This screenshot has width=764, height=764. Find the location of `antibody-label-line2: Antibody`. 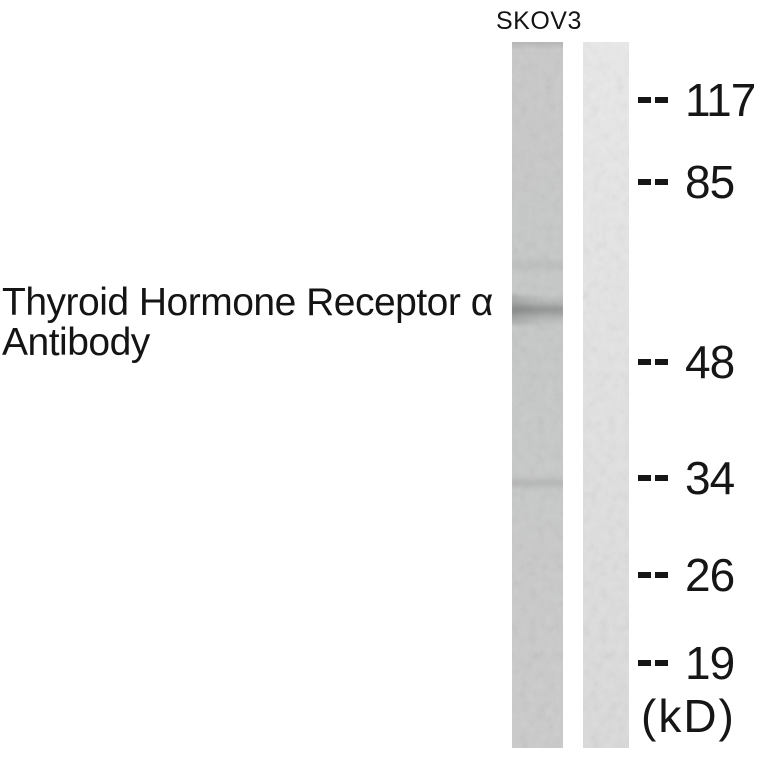

antibody-label-line2: Antibody is located at coordinates (76, 342).